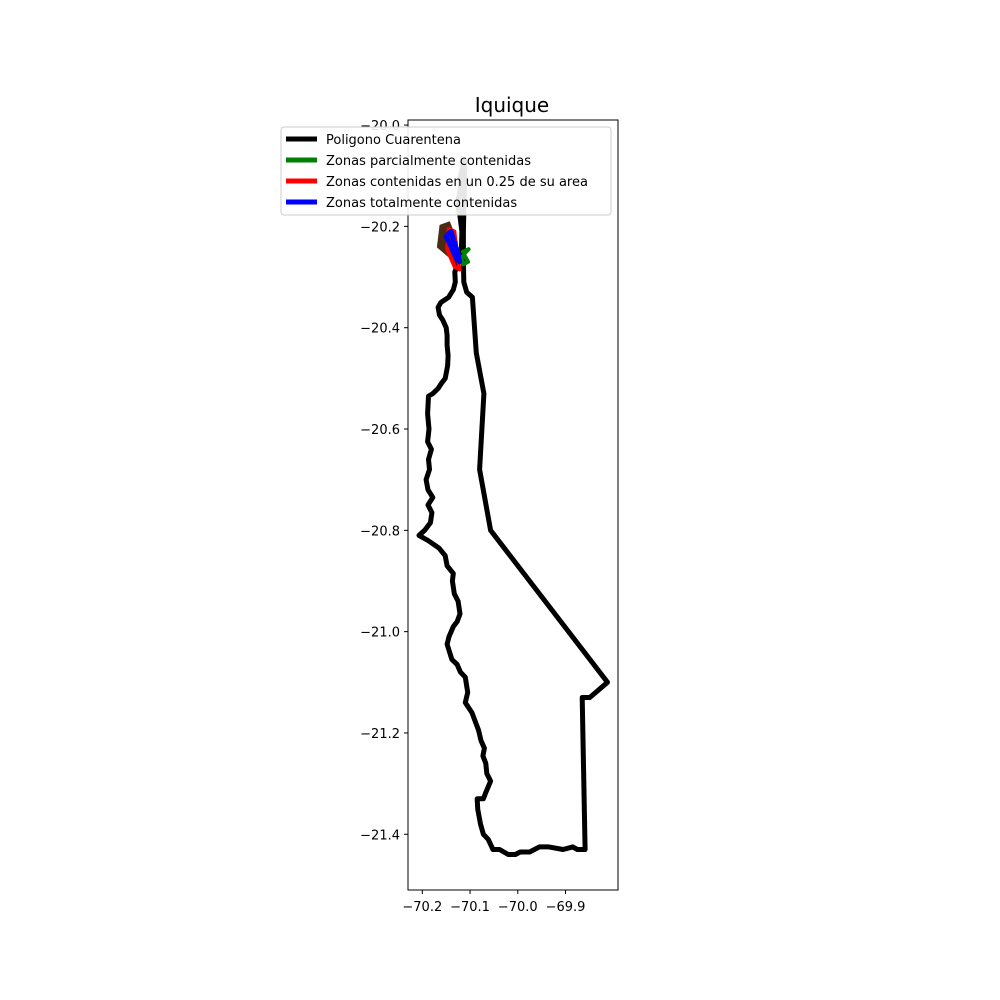 Image resolution: width=1000 pixels, height=1000 pixels. I want to click on fully-contained-zones, so click(452, 246).